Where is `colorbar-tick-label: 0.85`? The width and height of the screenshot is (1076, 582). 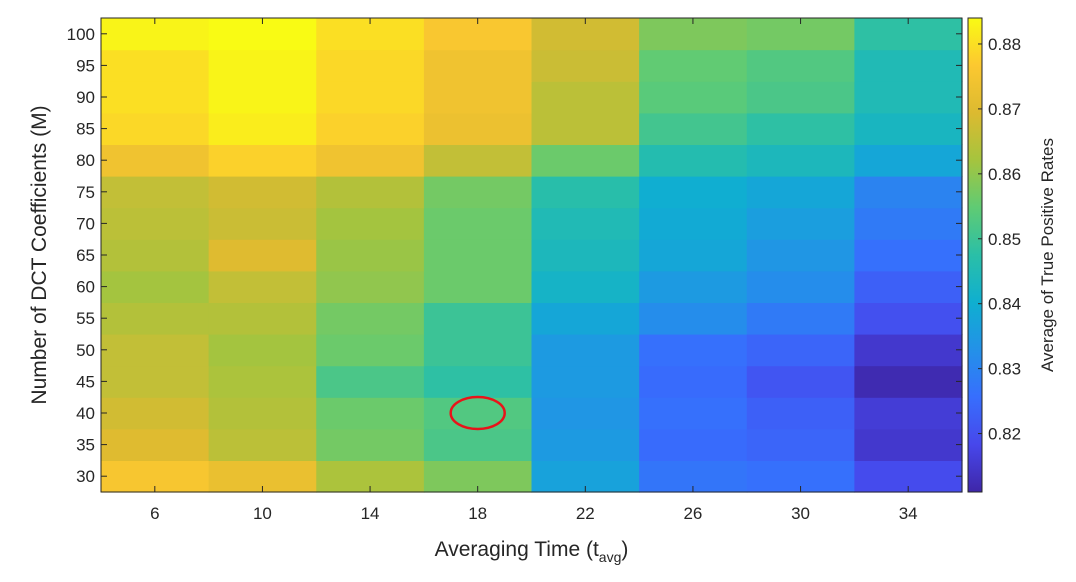 colorbar-tick-label: 0.85 is located at coordinates (1004, 239).